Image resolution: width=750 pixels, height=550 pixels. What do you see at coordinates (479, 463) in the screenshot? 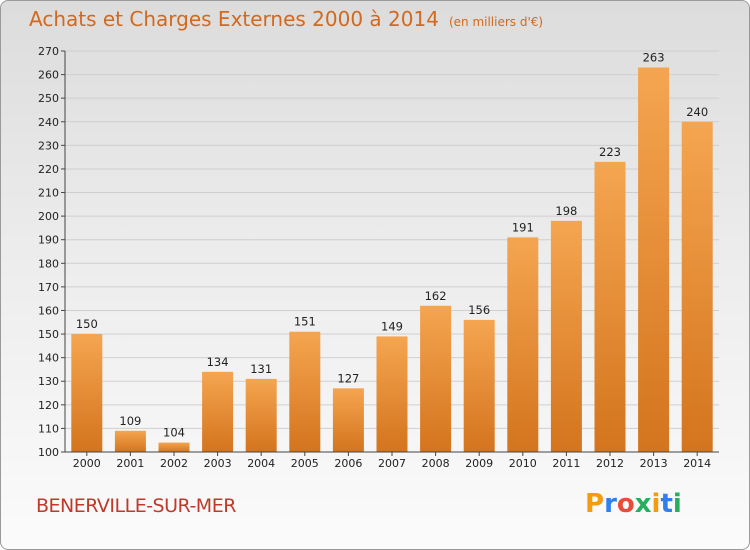
I see `x-tick-label: 2009` at bounding box center [479, 463].